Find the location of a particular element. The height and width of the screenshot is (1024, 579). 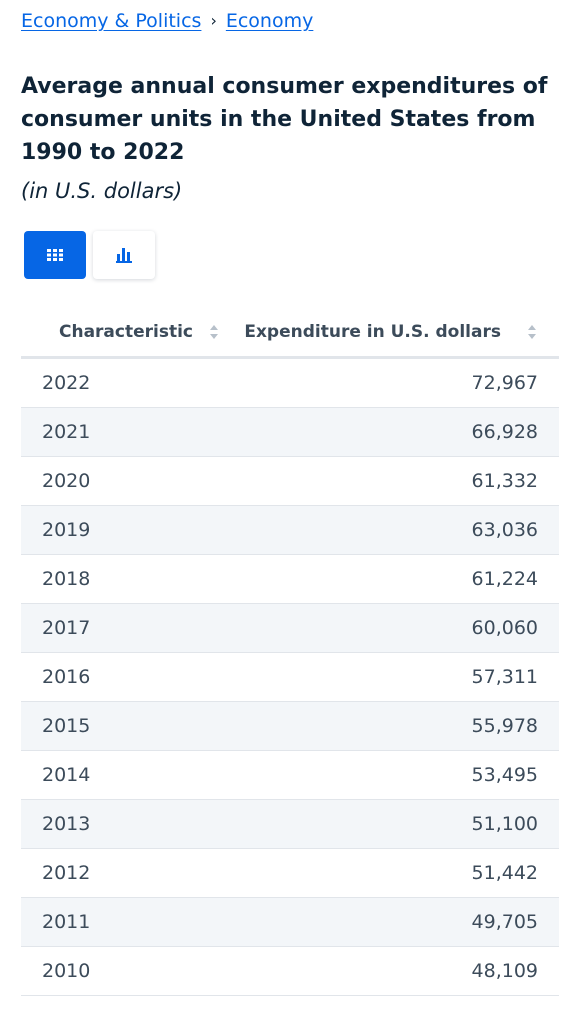

year-cell: 2011 is located at coordinates (125, 922).